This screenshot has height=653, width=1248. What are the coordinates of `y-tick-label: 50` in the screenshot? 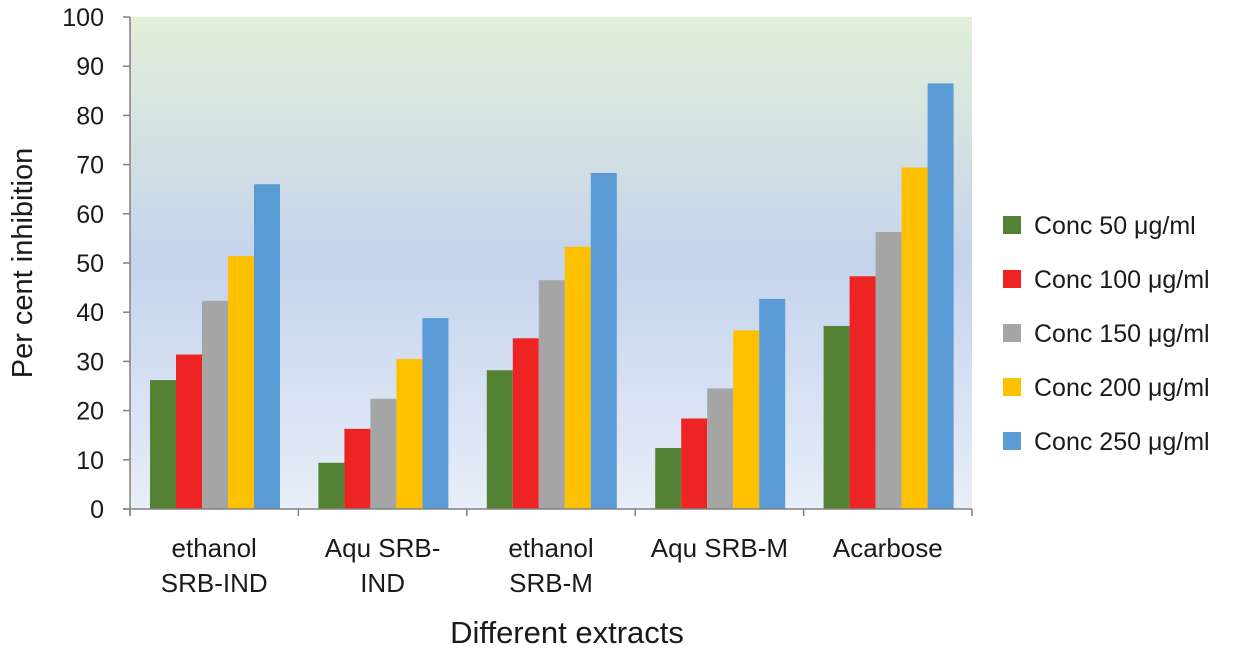 It's located at (90, 264).